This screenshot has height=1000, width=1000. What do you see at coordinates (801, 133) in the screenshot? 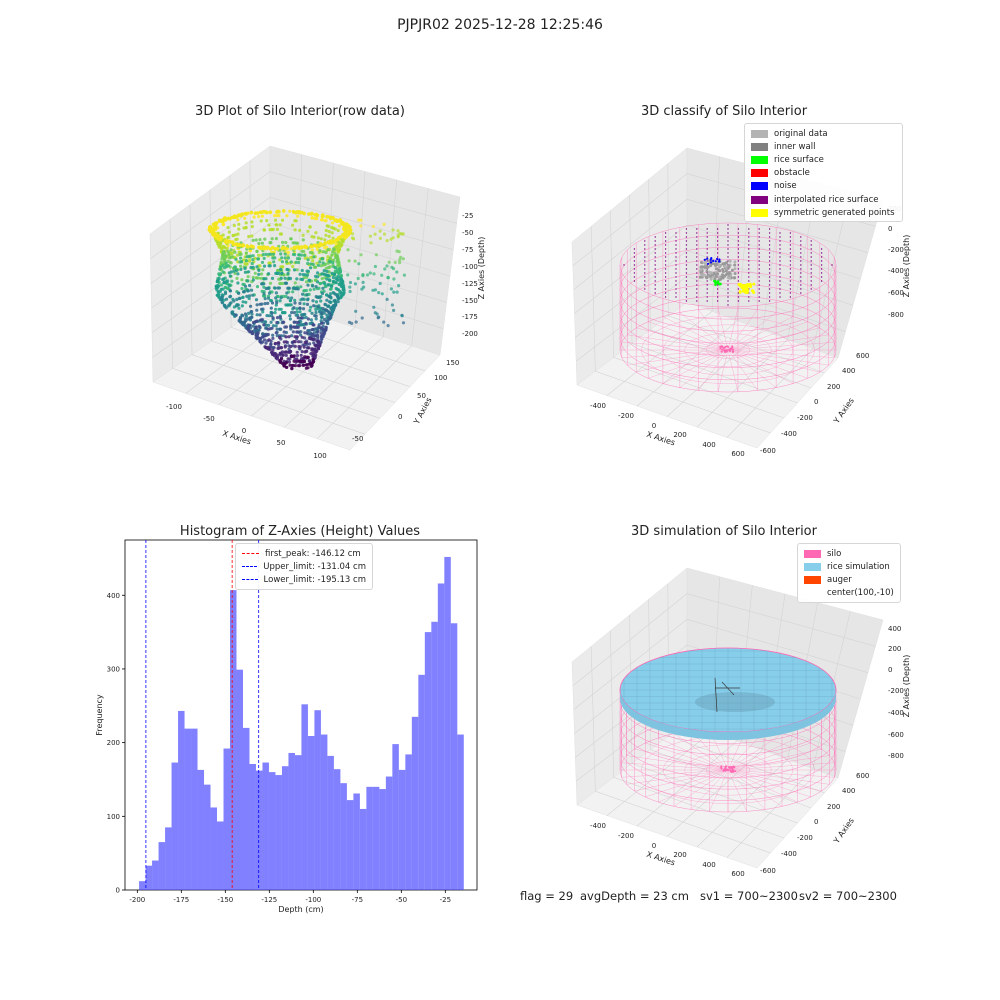
I see `panel2-legend-label: original data` at bounding box center [801, 133].